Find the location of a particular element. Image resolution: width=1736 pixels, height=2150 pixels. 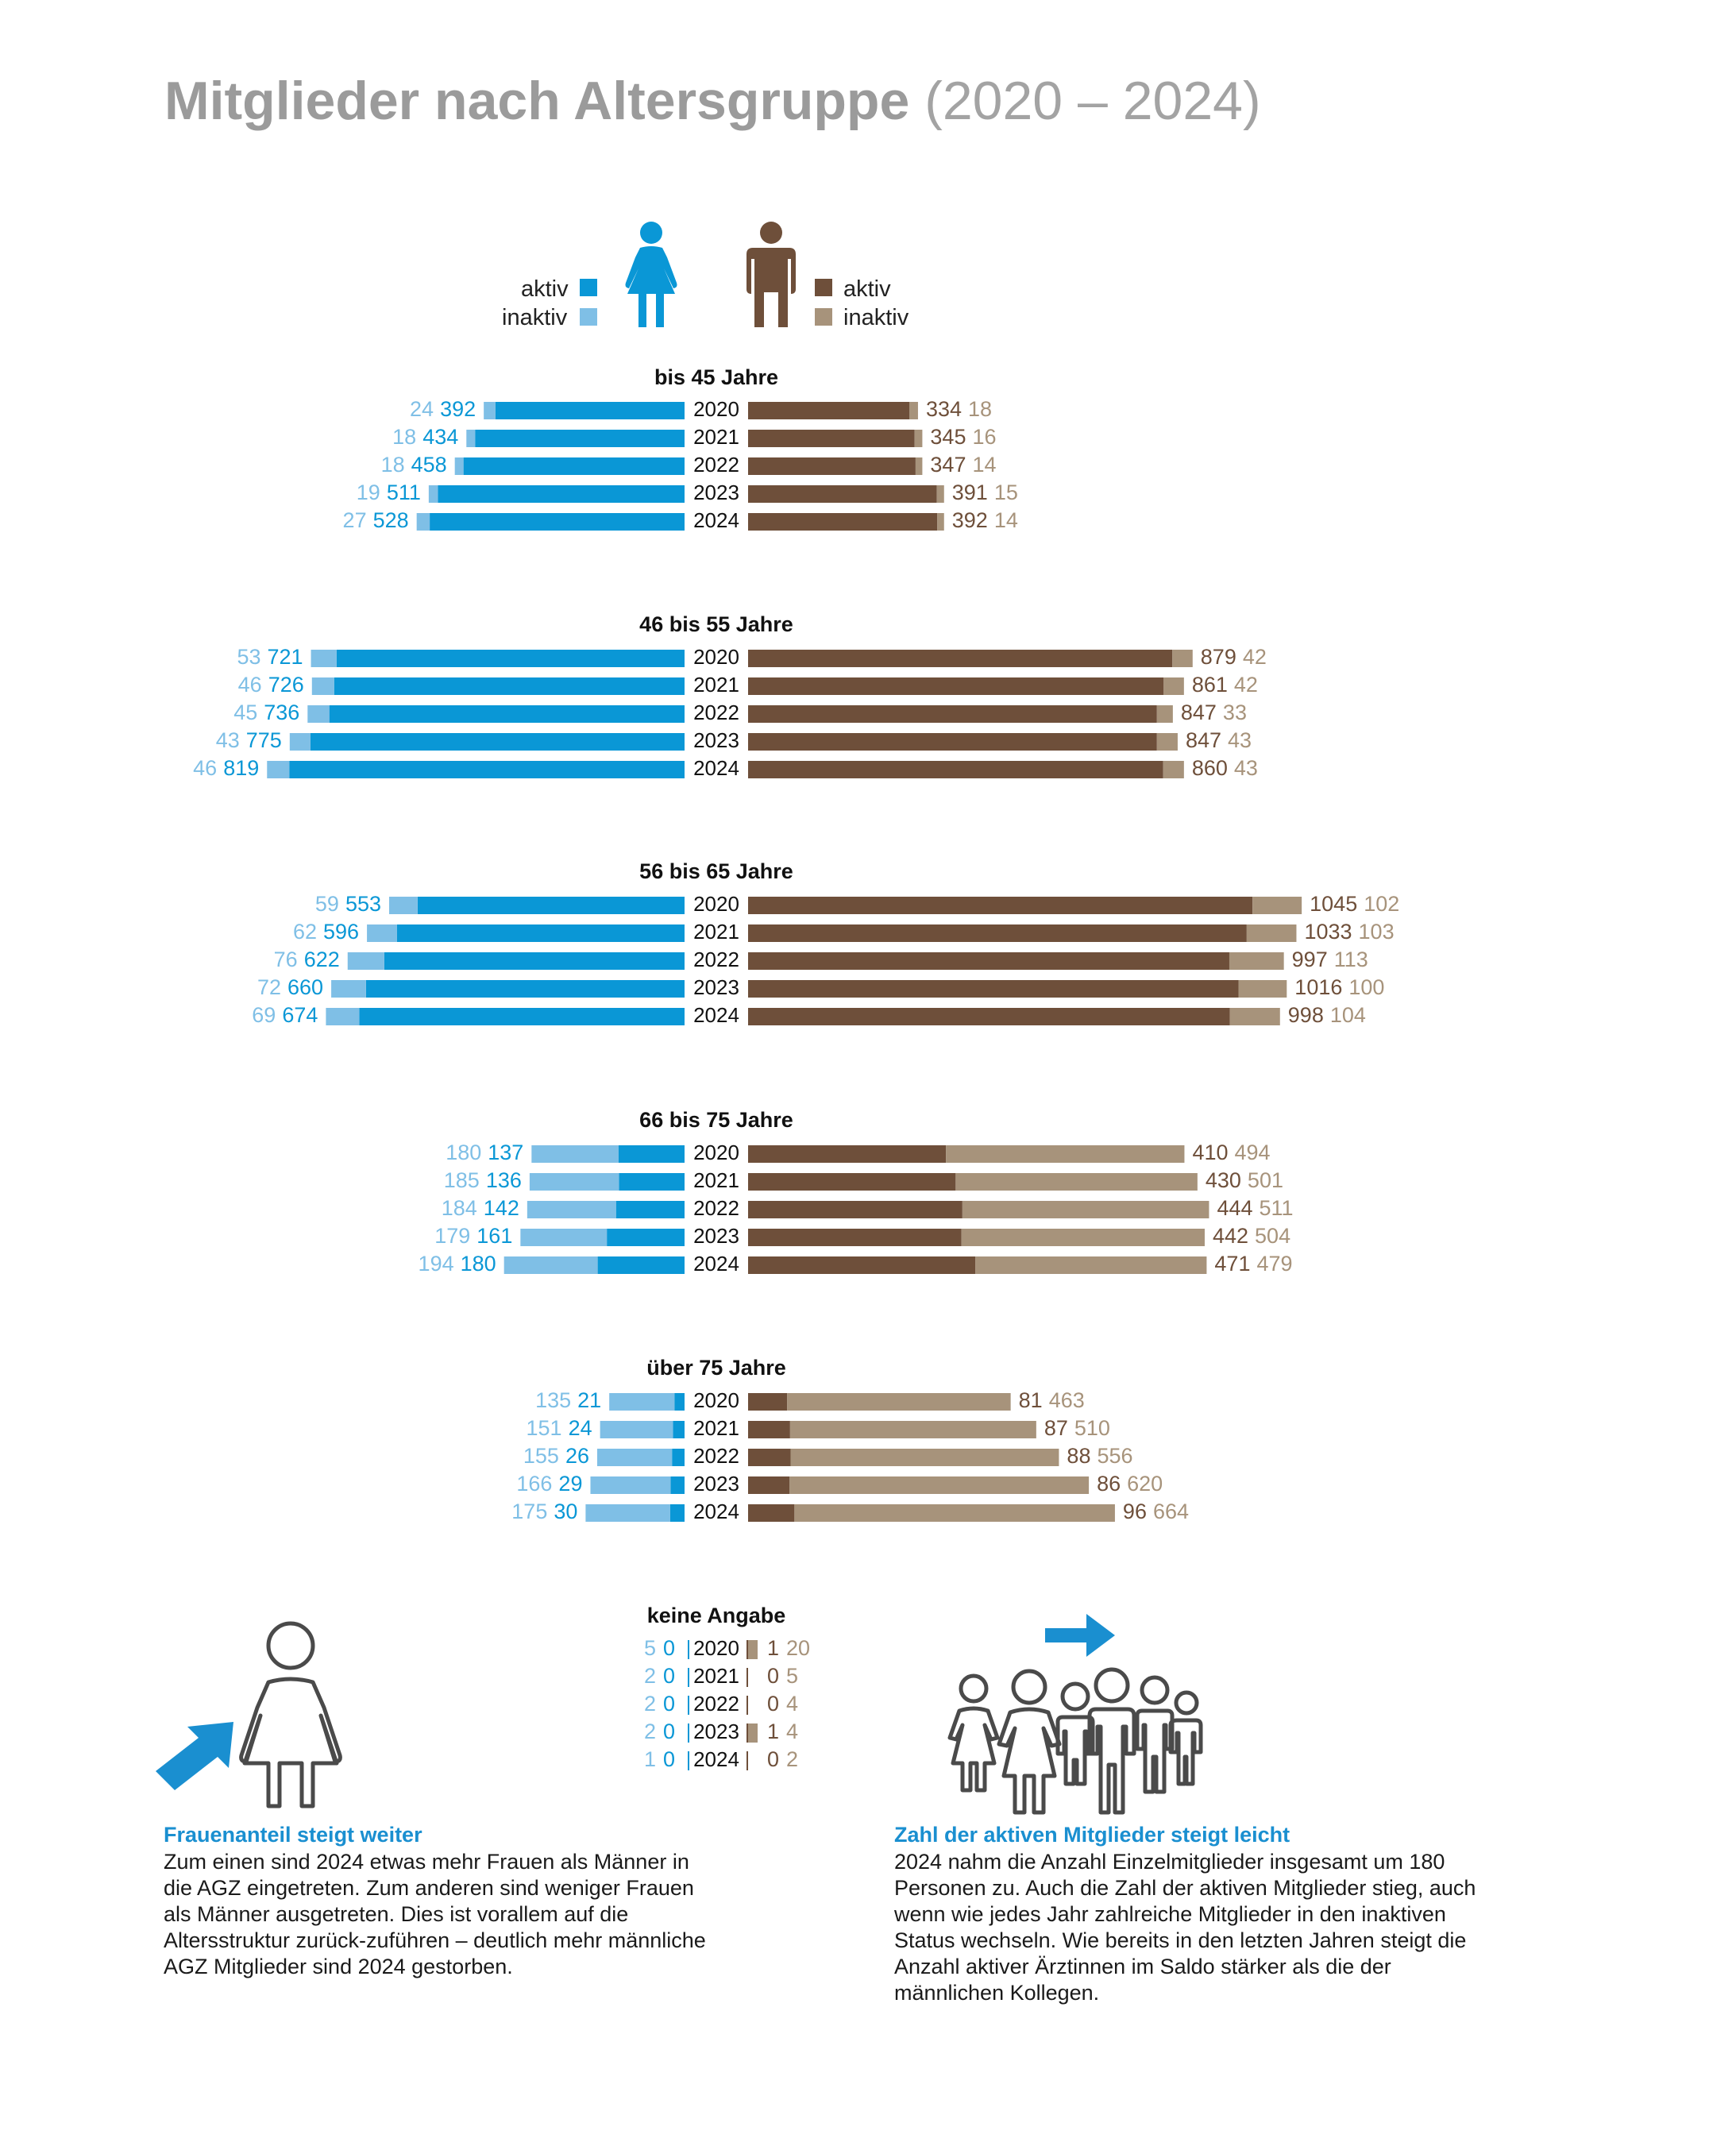

value-women-inactive: 43 is located at coordinates (228, 740).